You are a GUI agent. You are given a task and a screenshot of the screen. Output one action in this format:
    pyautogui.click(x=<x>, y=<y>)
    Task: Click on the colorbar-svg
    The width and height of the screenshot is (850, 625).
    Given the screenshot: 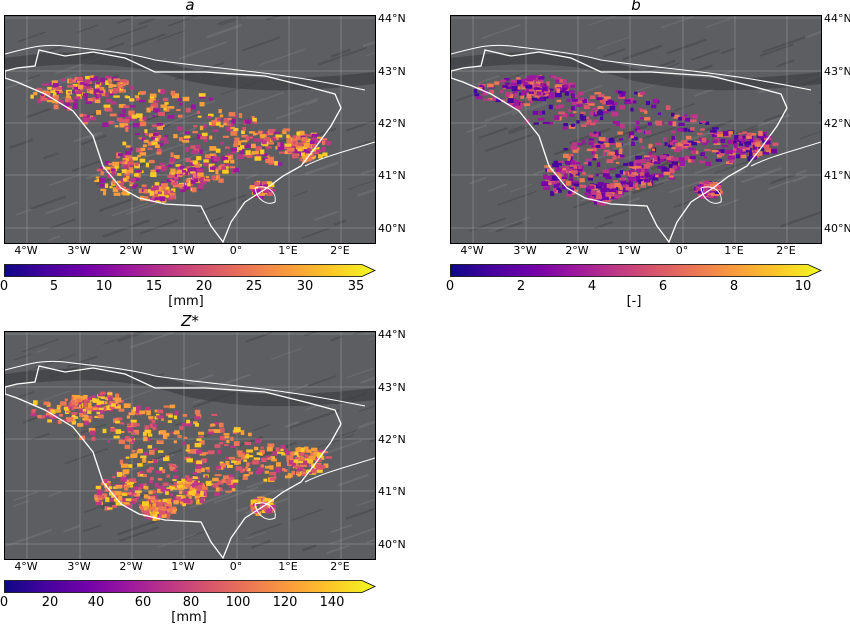 What is the action you would take?
    pyautogui.click(x=190, y=270)
    